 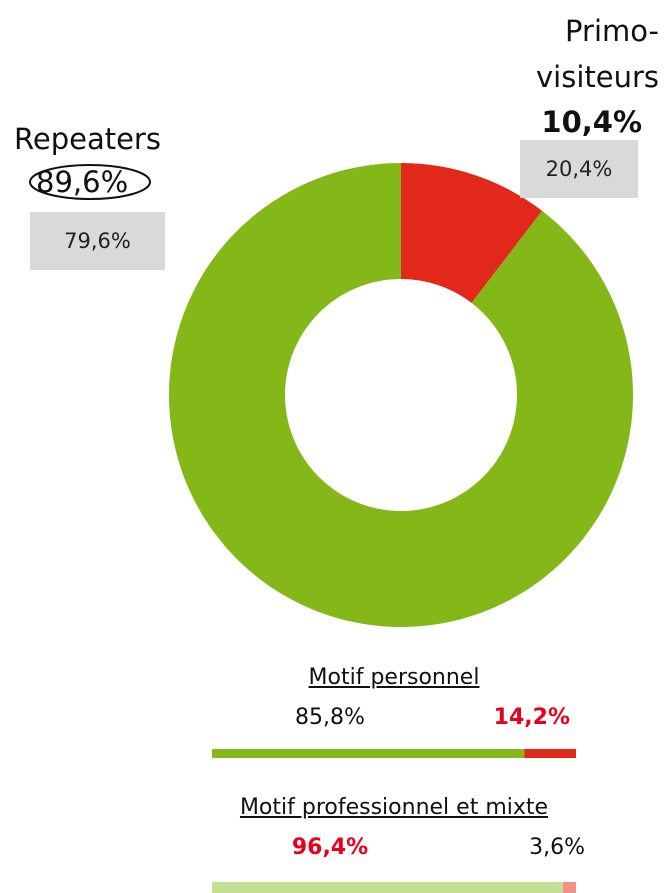 I want to click on bar-title: Motif personnel, so click(x=394, y=677).